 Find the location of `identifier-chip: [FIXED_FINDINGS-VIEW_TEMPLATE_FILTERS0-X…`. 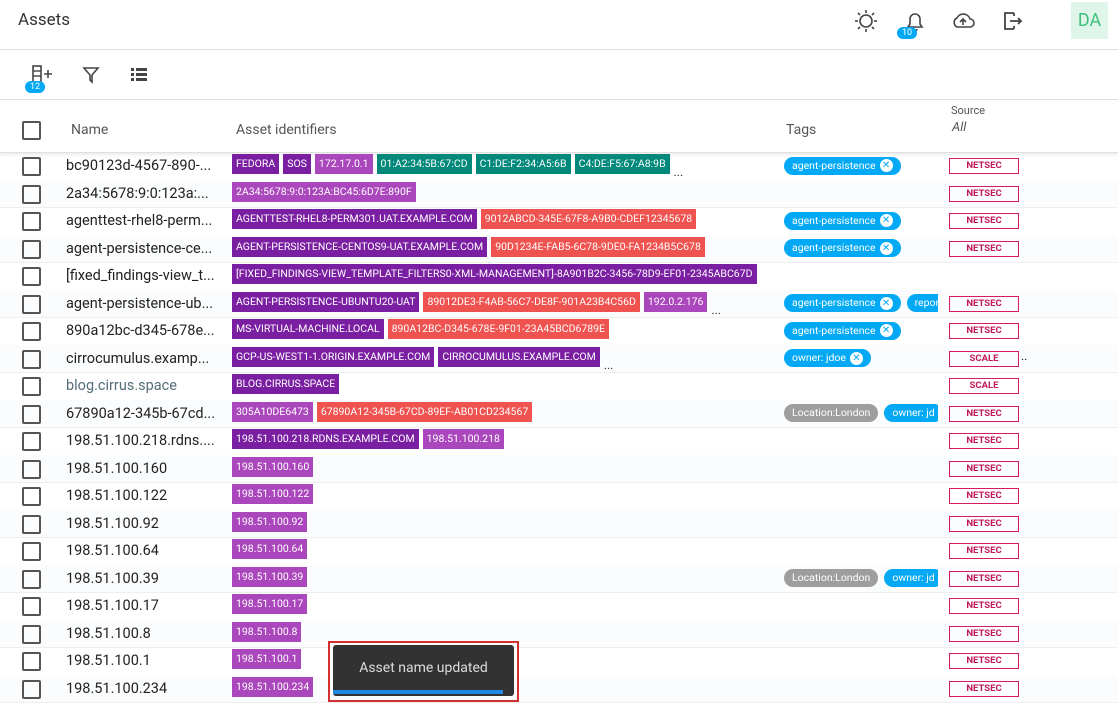

identifier-chip: [FIXED_FINDINGS-VIEW_TEMPLATE_FILTERS0-X… is located at coordinates (494, 274).